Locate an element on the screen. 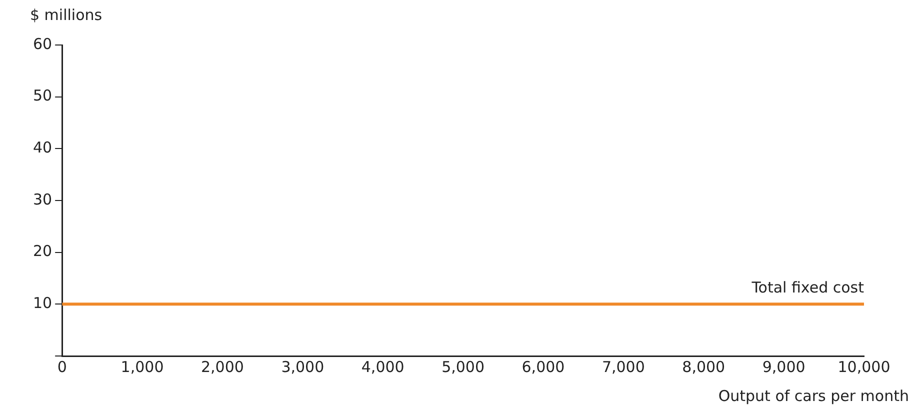  x-tick-label: 6,000 is located at coordinates (543, 367).